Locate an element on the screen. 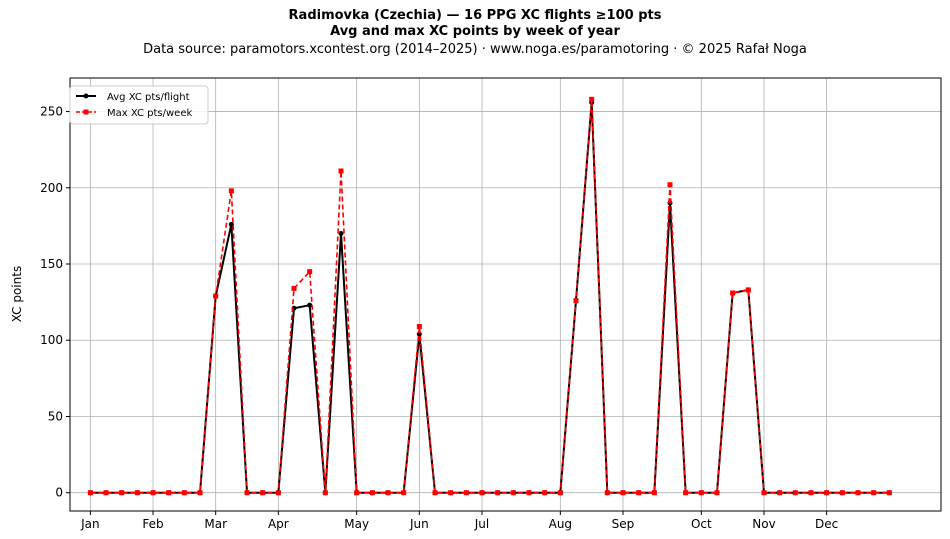 This screenshot has height=539, width=950. y-tick-label: 150 is located at coordinates (51, 264).